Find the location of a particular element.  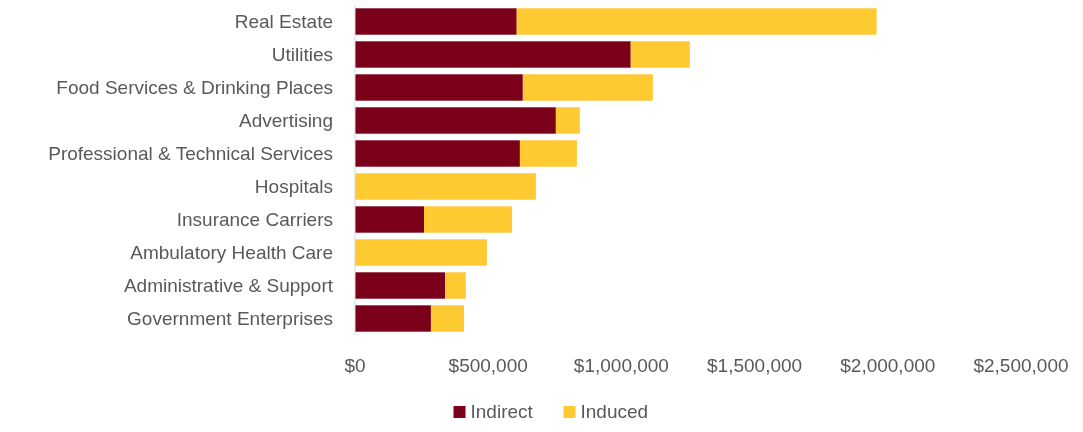

y-tick-label: Professional & Technical Services is located at coordinates (190, 154).